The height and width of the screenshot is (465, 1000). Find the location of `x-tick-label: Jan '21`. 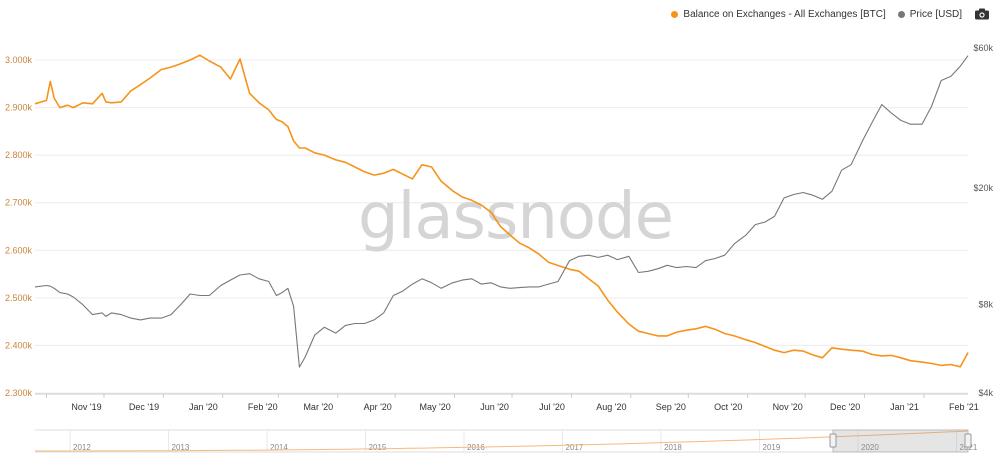

x-tick-label: Jan '21 is located at coordinates (904, 407).